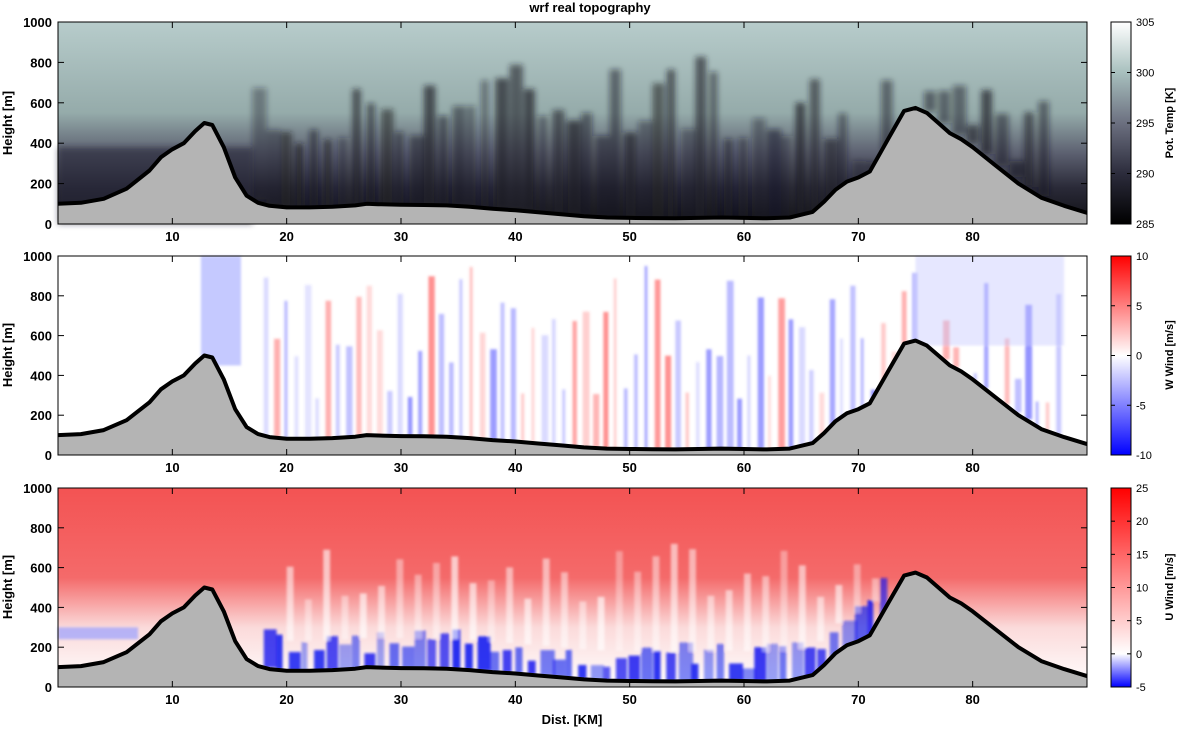 The image size is (1177, 729). Describe the element at coordinates (41, 415) in the screenshot. I see `y-tick-label: 200` at that location.